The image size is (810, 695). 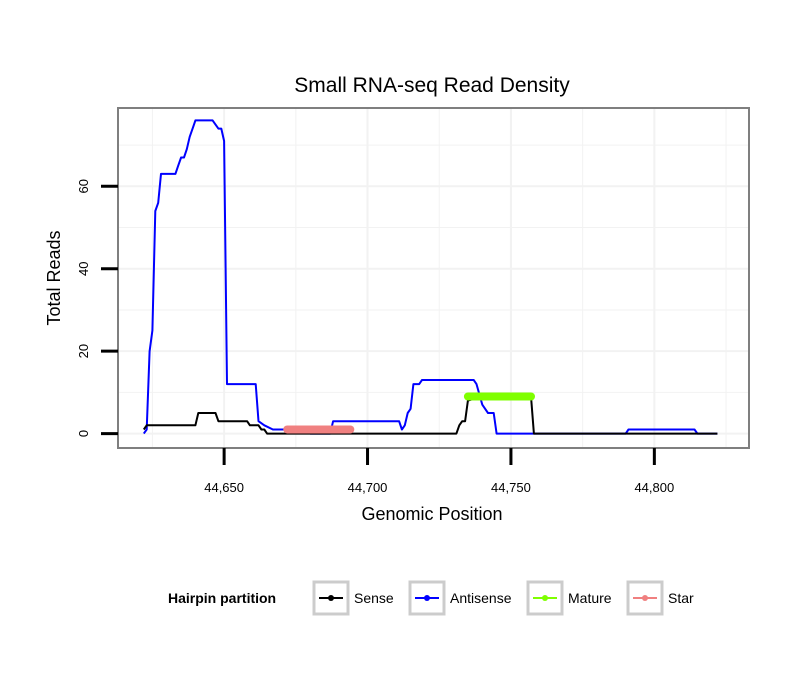 What do you see at coordinates (431, 514) in the screenshot?
I see `x-axis-title: Genomic Position` at bounding box center [431, 514].